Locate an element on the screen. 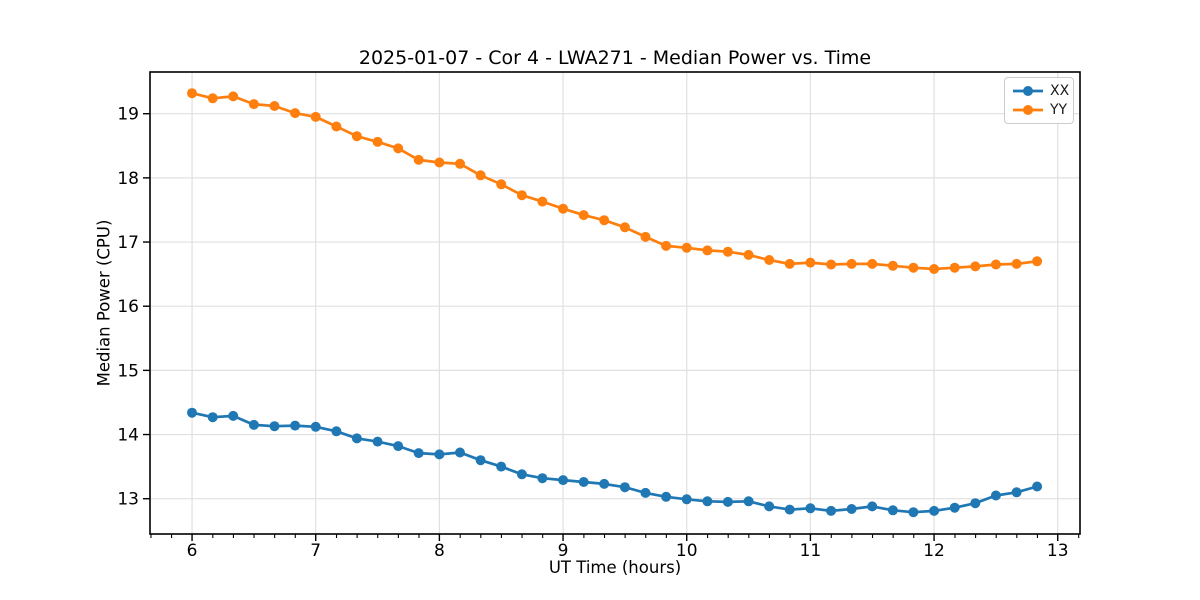 Image resolution: width=1200 pixels, height=600 pixels. x-tick-label: 7 is located at coordinates (315, 551).